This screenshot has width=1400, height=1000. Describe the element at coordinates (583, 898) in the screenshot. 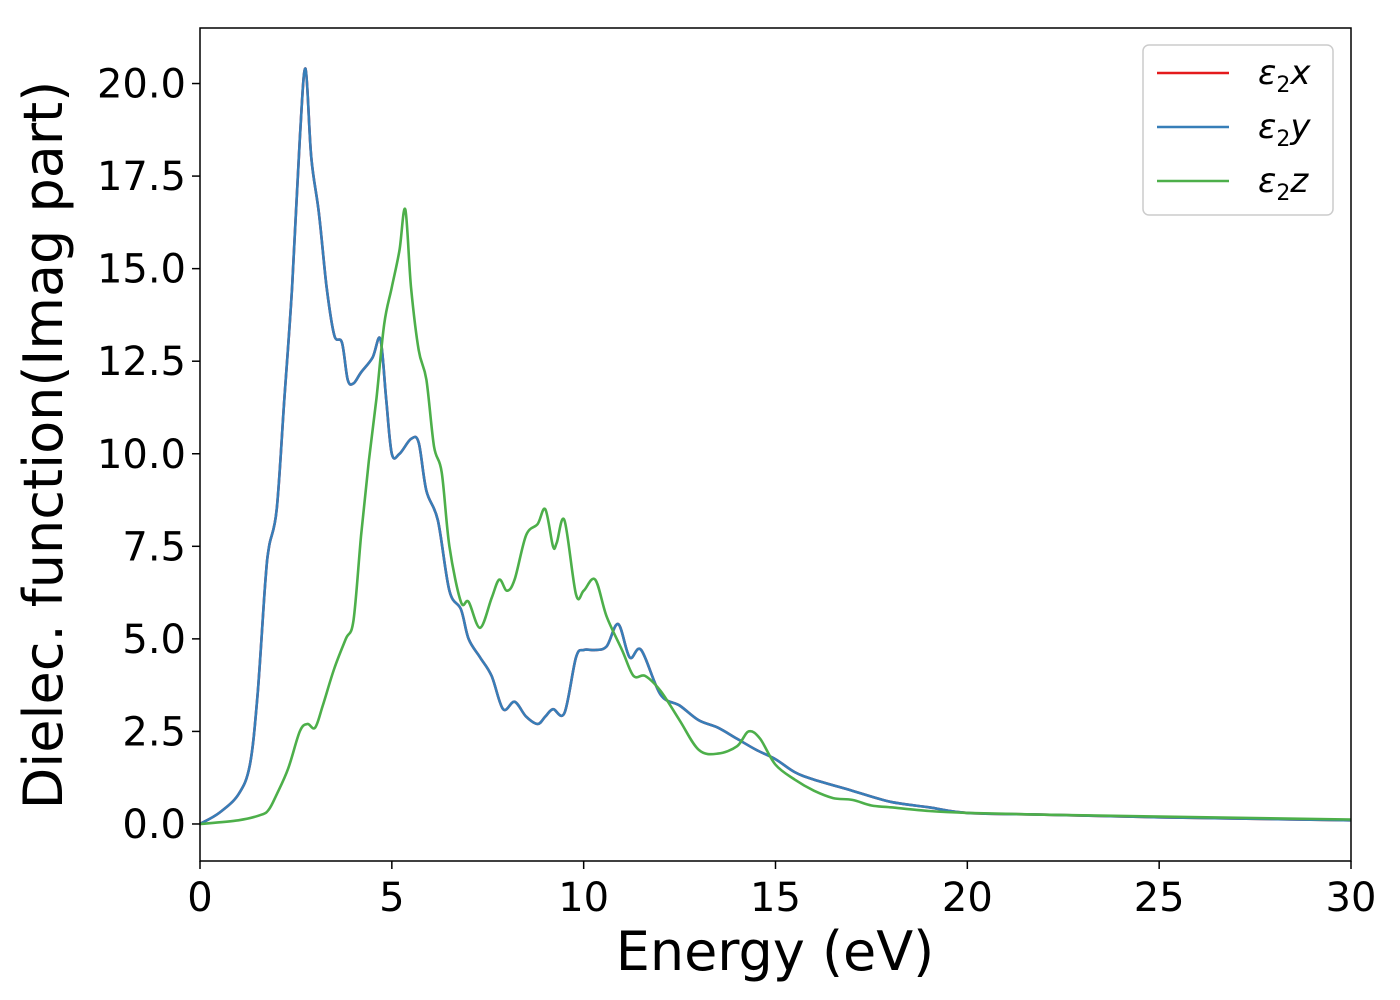

I see `x-tick-label: 10` at that location.